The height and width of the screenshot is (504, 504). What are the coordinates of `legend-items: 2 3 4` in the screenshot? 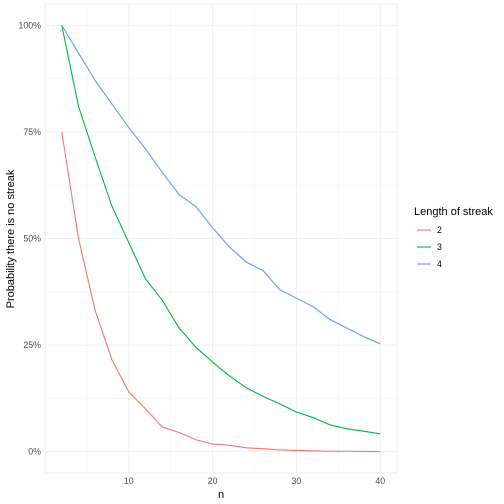 It's located at (429, 247).